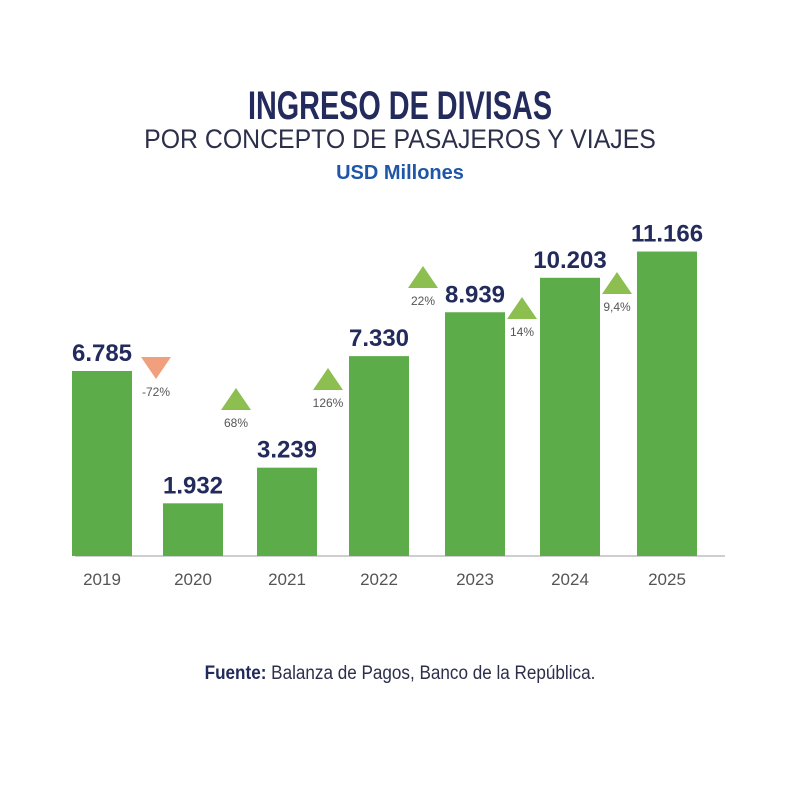 This screenshot has width=800, height=800. What do you see at coordinates (102, 463) in the screenshot?
I see `bar-2019` at bounding box center [102, 463].